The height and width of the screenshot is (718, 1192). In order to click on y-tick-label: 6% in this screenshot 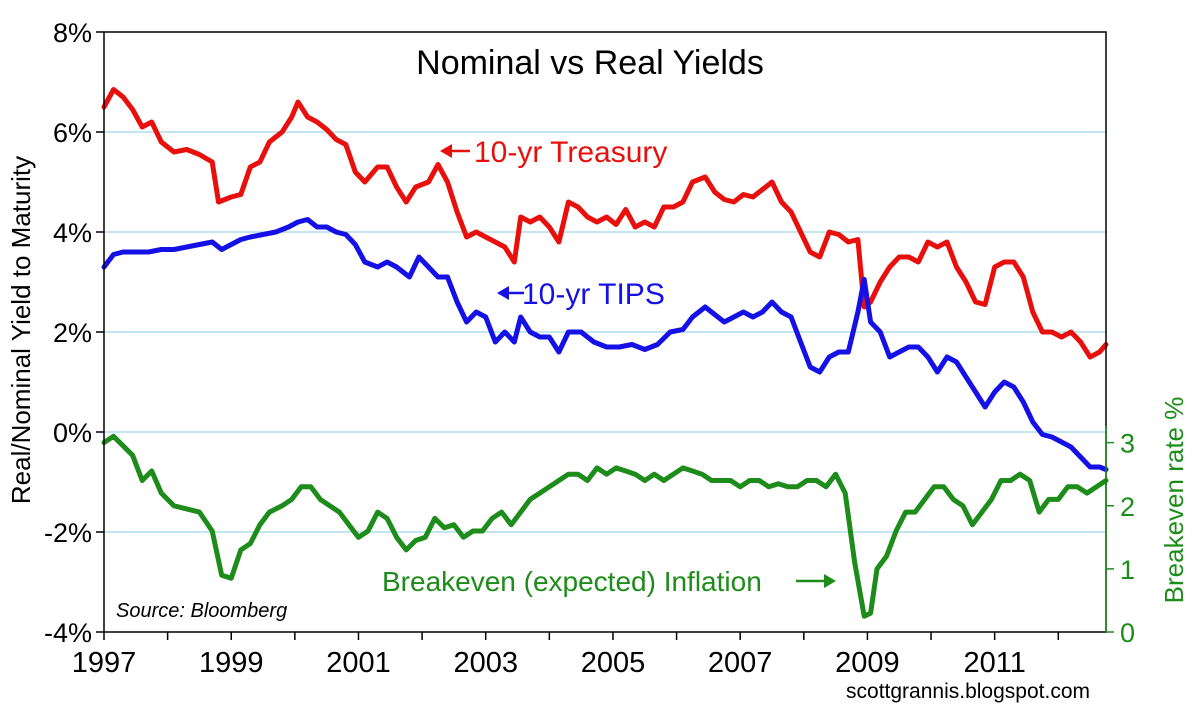, I will do `click(72, 133)`.